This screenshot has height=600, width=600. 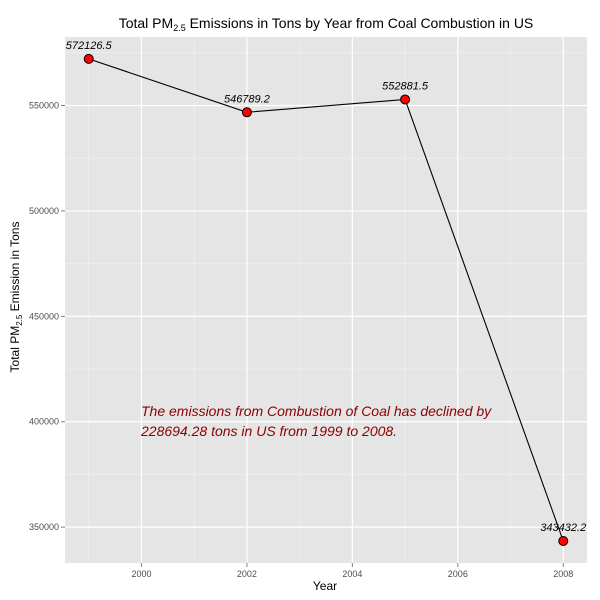 I want to click on x-tick-label: 2006, so click(x=458, y=574).